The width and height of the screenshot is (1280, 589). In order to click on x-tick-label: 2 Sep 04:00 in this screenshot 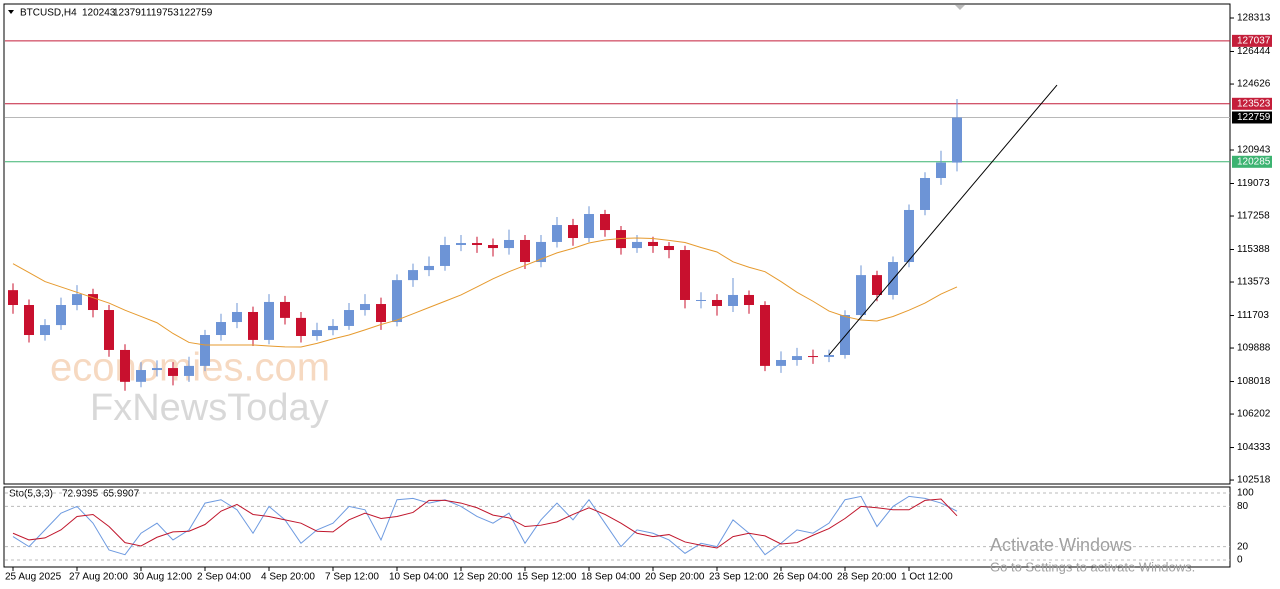, I will do `click(224, 577)`.